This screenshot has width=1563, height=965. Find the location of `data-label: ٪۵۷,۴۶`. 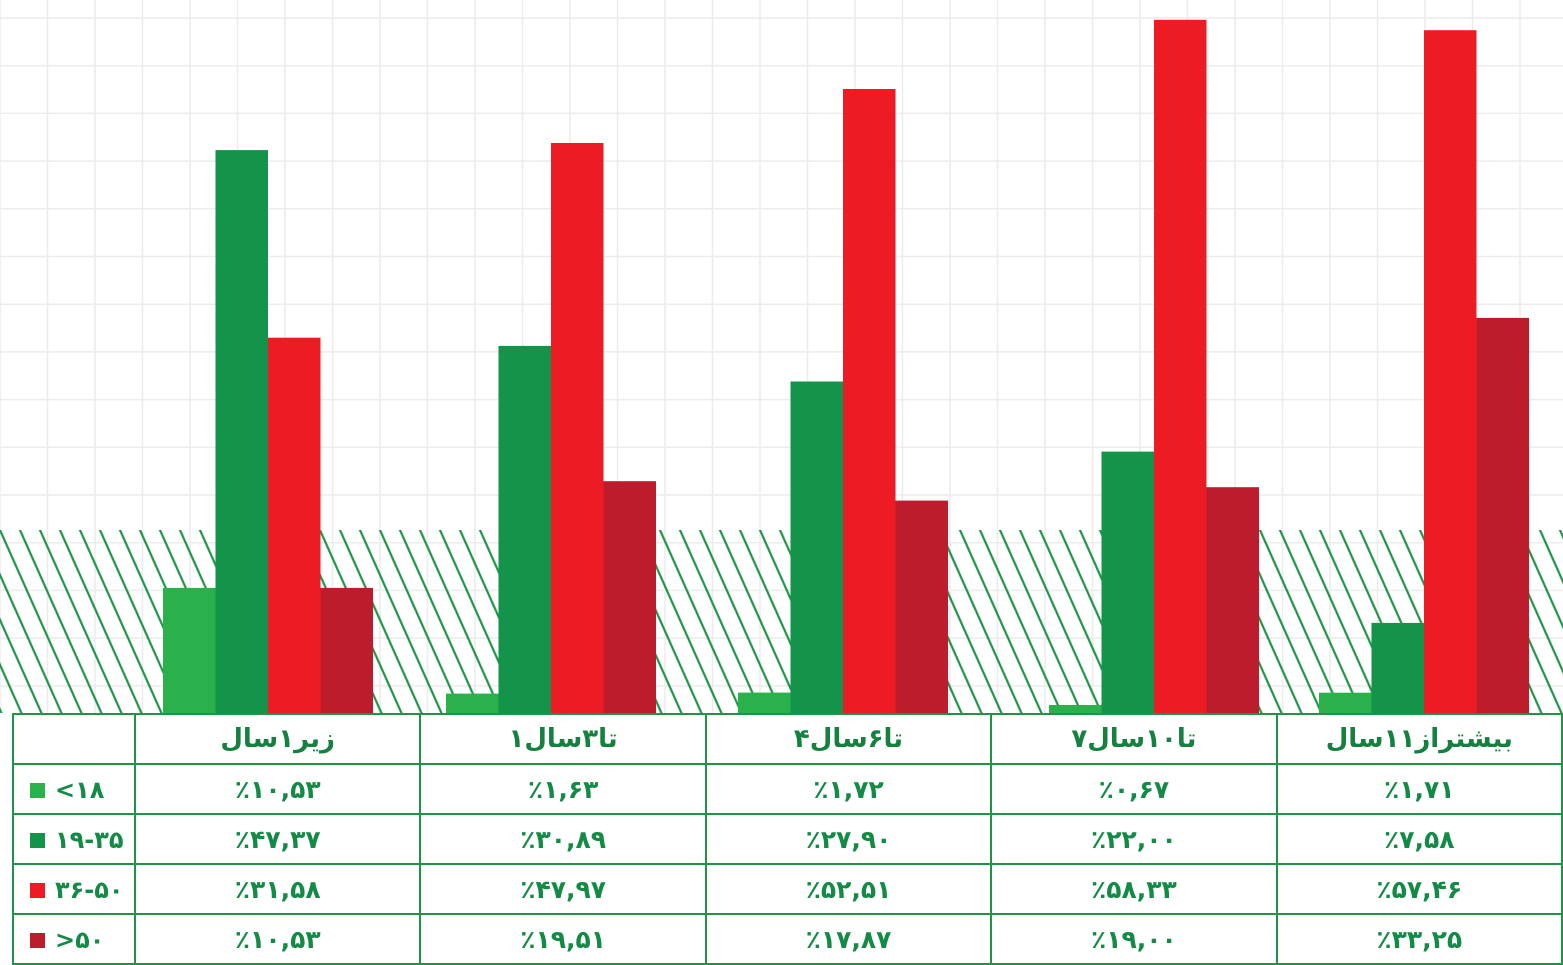

data-label: ٪۵۷,۴۶ is located at coordinates (1419, 889).